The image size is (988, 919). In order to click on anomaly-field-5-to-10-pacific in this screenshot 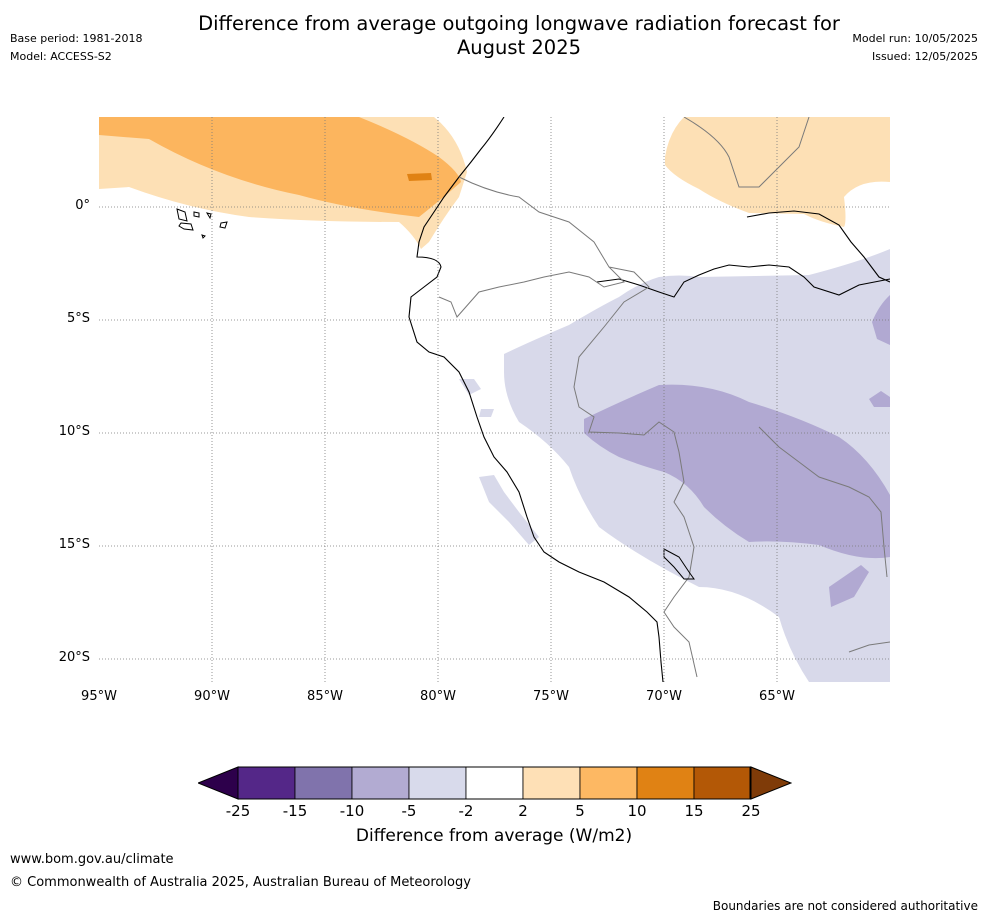, I will do `click(280, 167)`.